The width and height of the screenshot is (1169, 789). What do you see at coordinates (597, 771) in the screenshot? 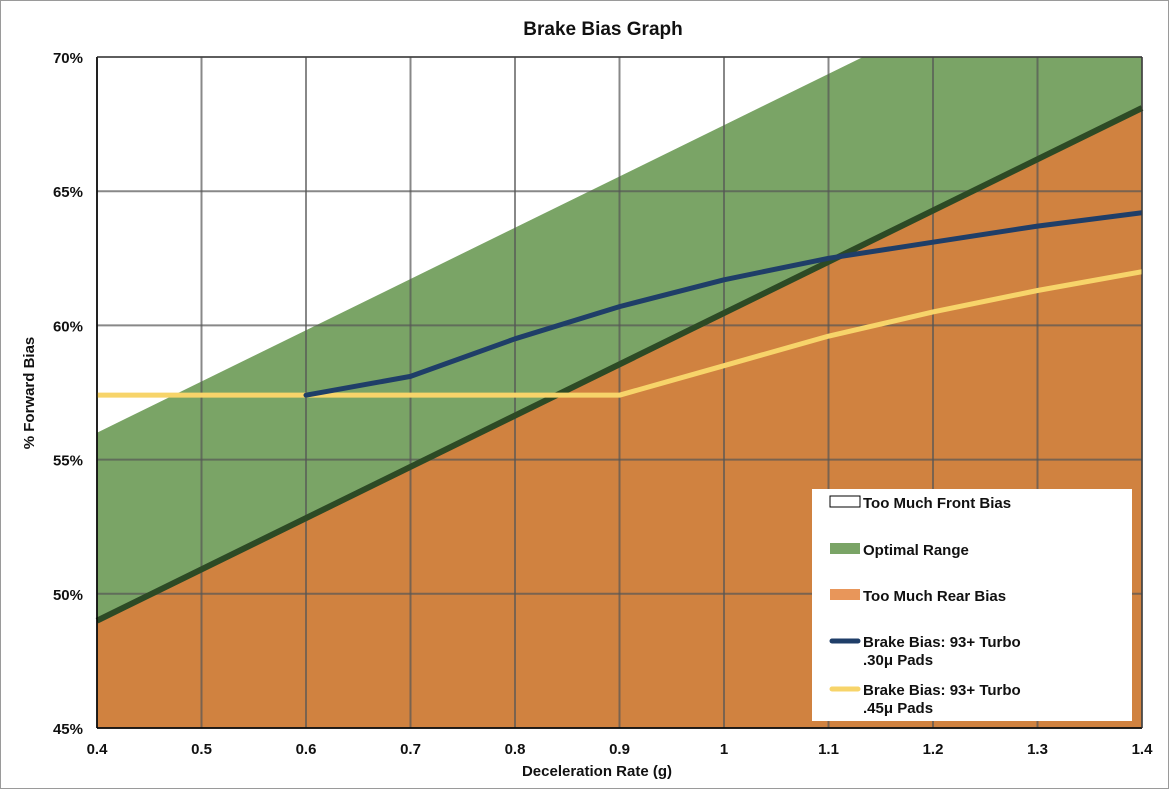
I see `x-axis-label: Deceleration Rate (g)` at bounding box center [597, 771].